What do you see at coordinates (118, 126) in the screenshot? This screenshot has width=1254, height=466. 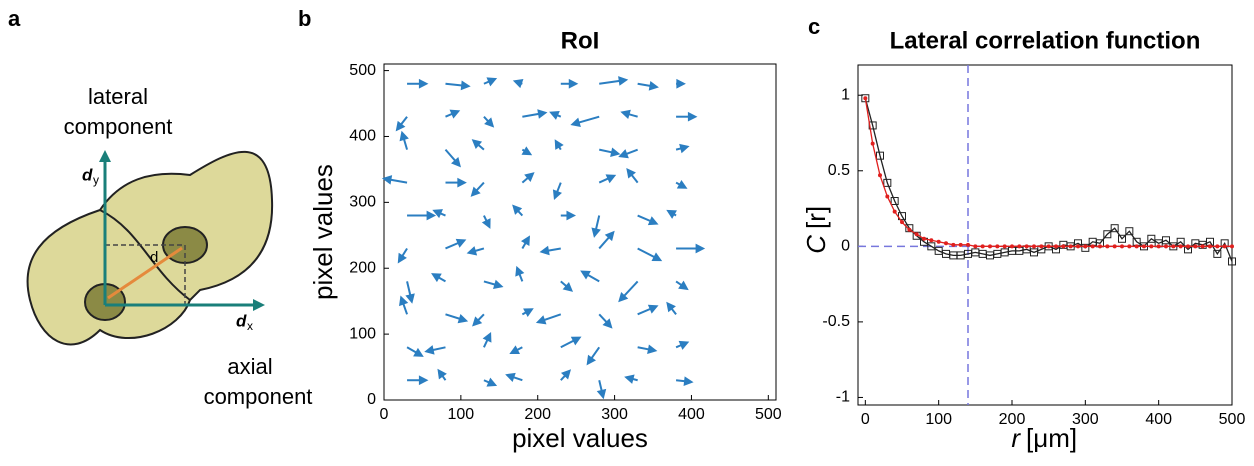 I see `label: component` at bounding box center [118, 126].